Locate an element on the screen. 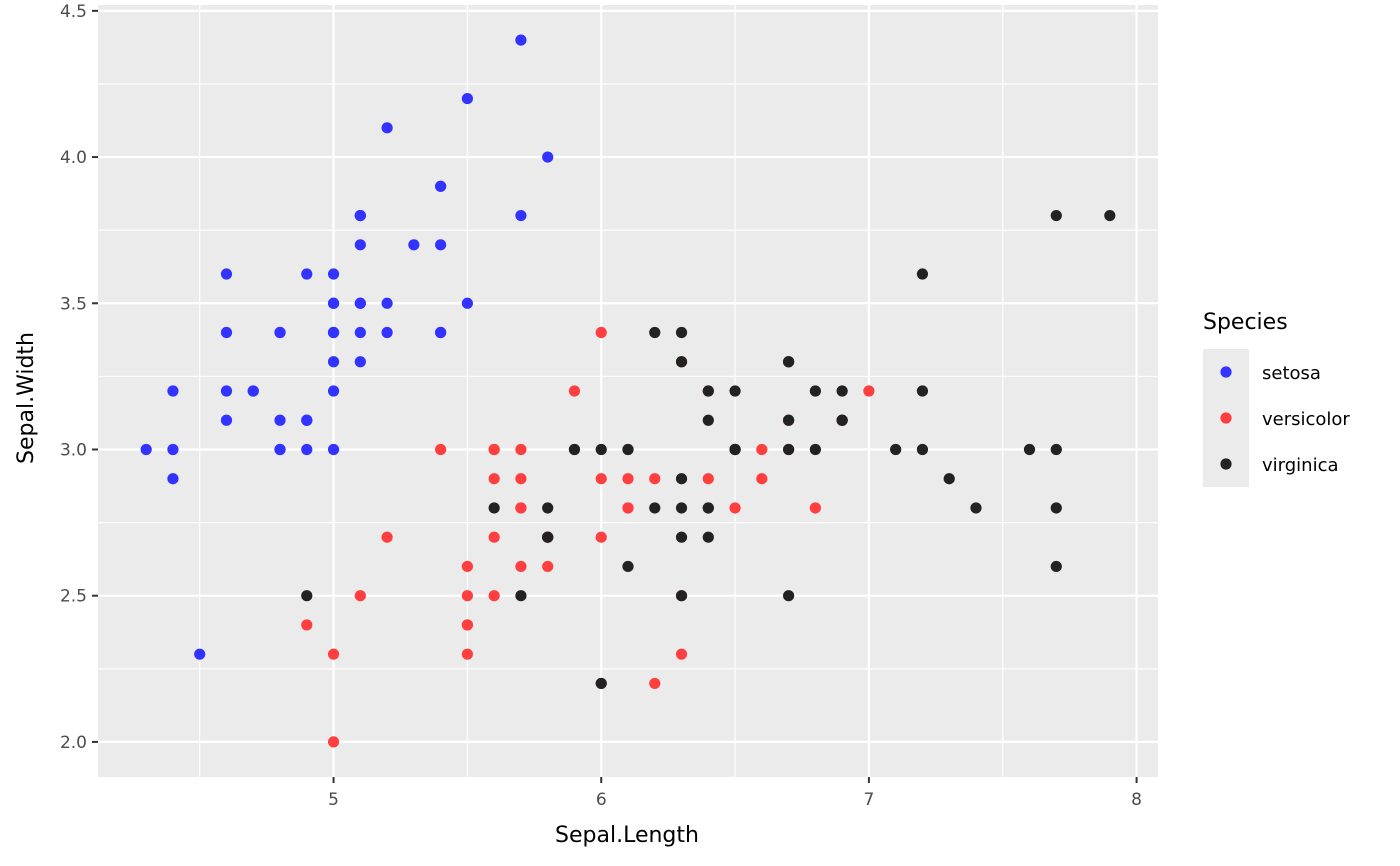  y-tick-label: 4.0 is located at coordinates (73, 158).